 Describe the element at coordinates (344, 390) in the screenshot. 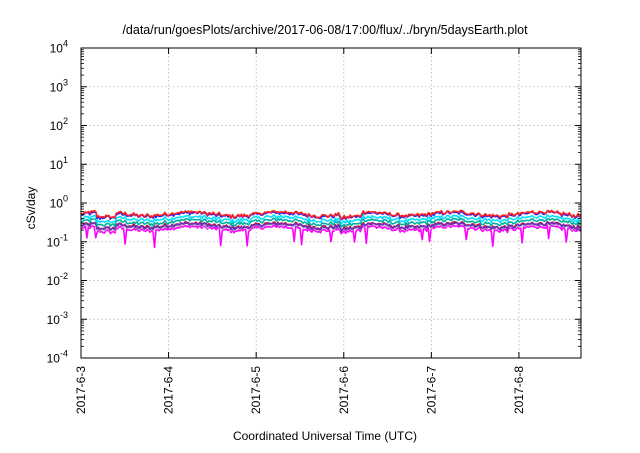

I see `x-tick-label: 2017-6-6` at that location.